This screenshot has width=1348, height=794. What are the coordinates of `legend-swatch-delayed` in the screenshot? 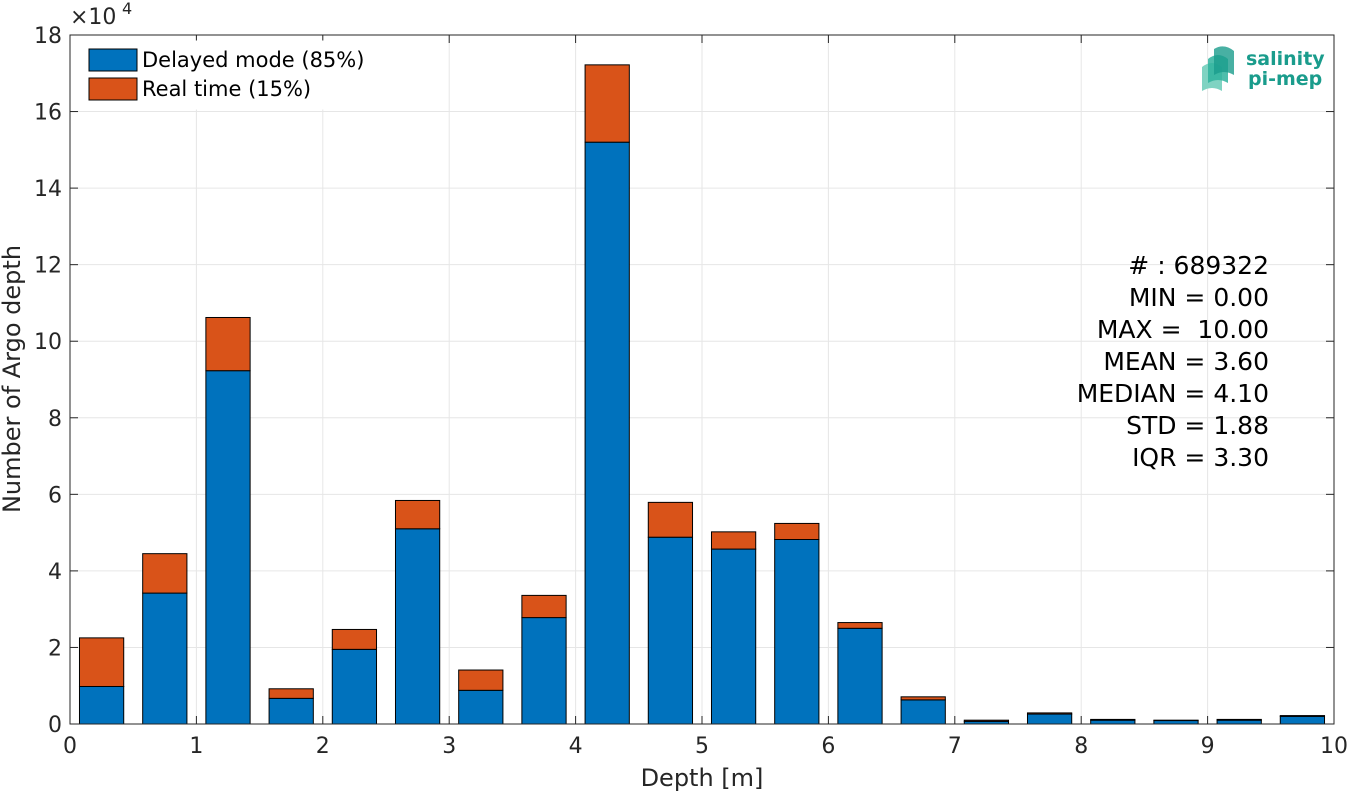 It's located at (113, 60).